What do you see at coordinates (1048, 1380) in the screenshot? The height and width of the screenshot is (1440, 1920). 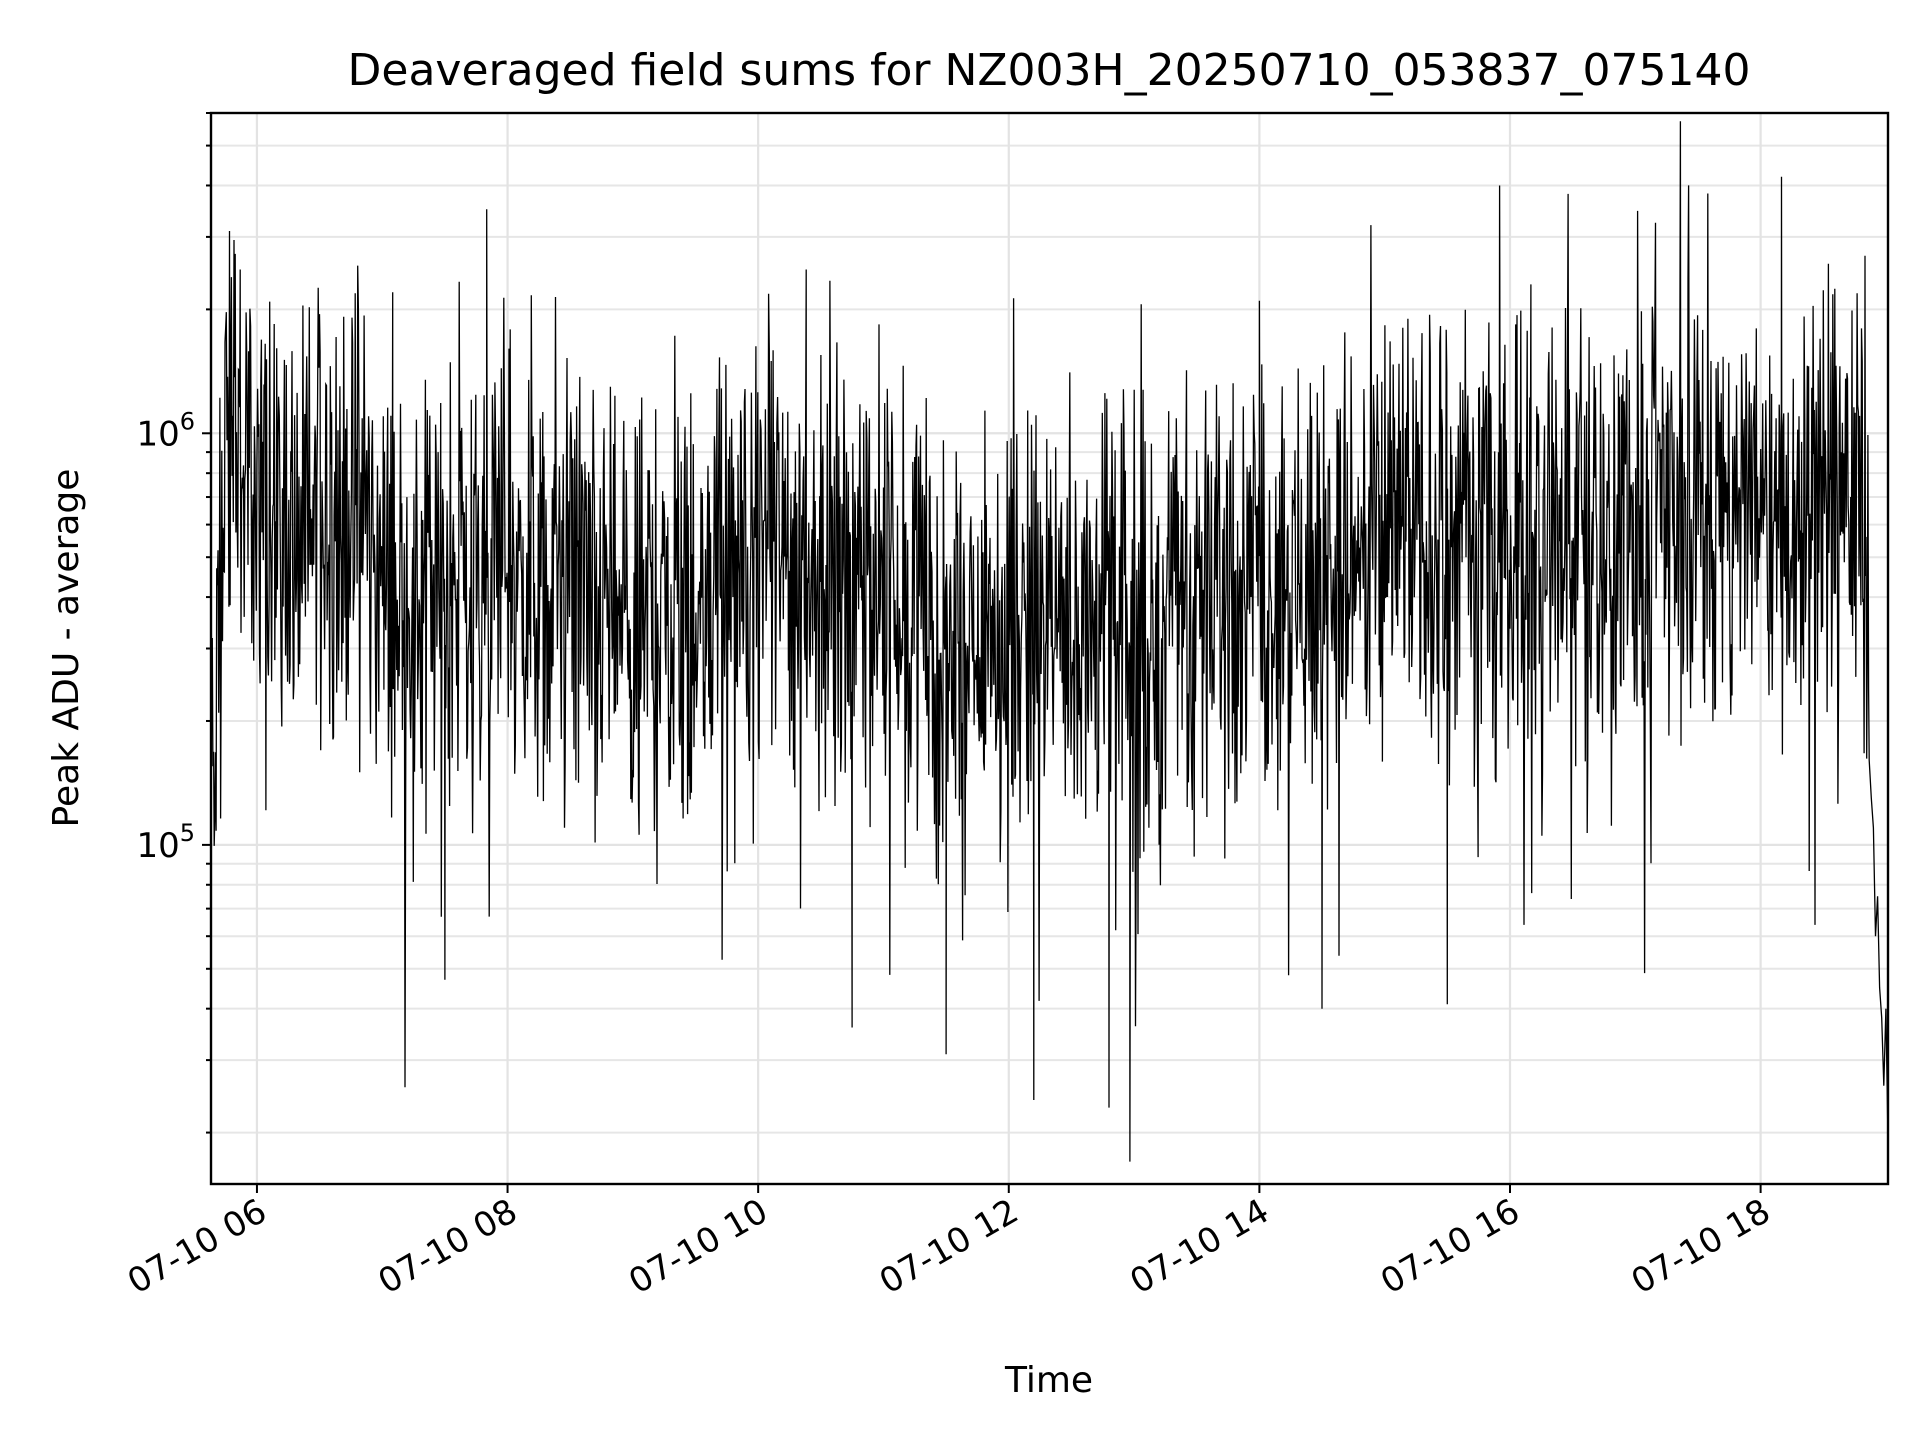 I see `x-axis-label: Time` at bounding box center [1048, 1380].